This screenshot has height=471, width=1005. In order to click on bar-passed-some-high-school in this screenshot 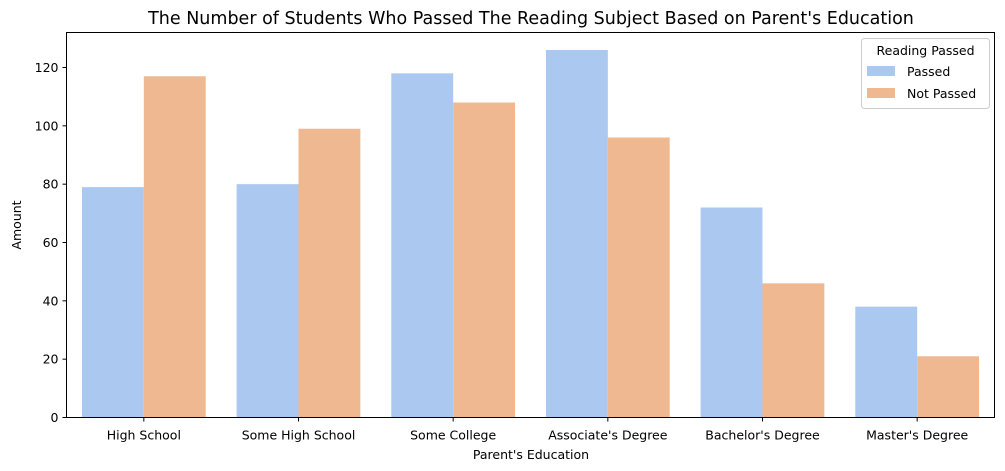, I will do `click(267, 301)`.